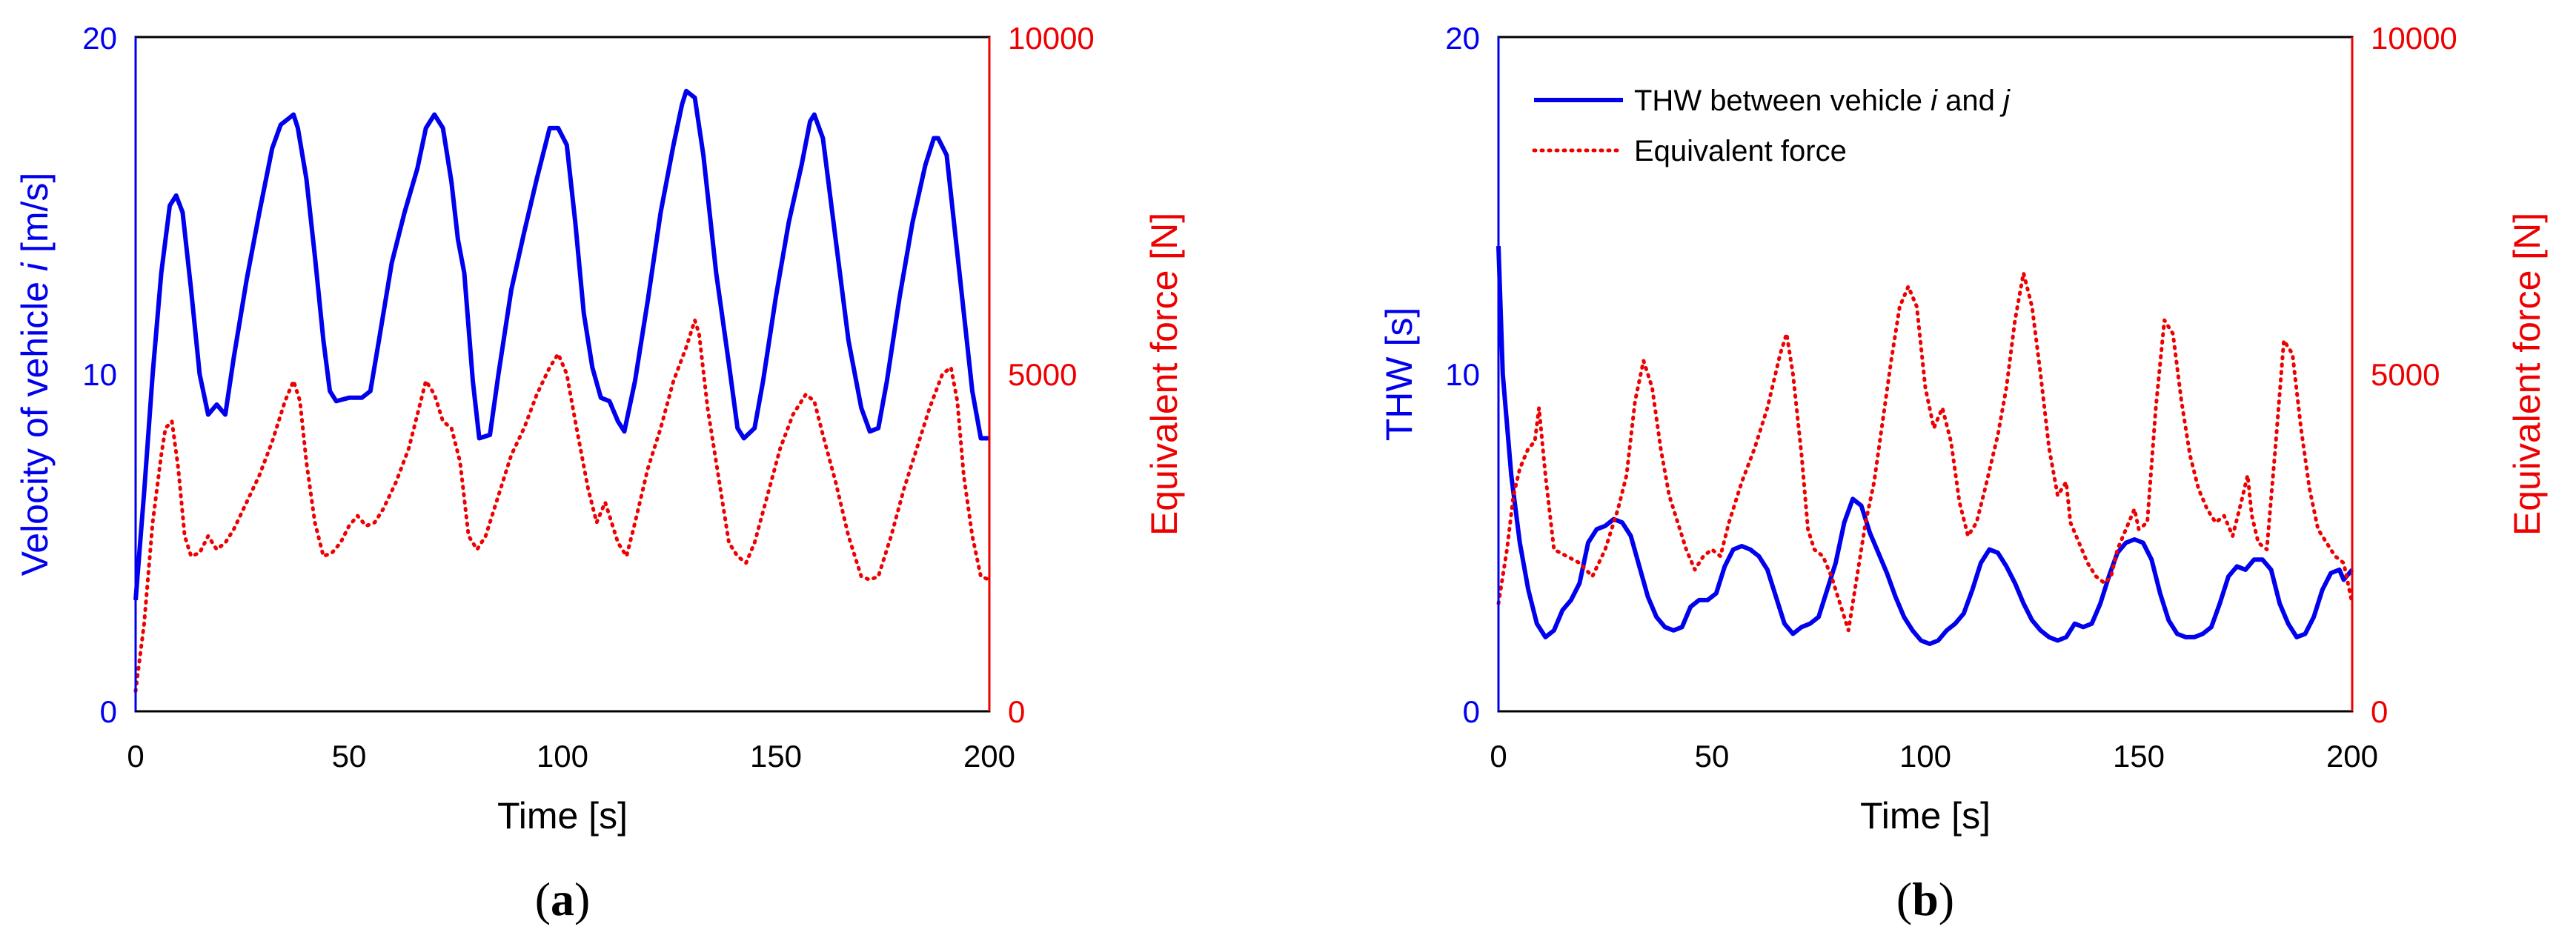  What do you see at coordinates (563, 899) in the screenshot?
I see `panel-caption-a: (a)` at bounding box center [563, 899].